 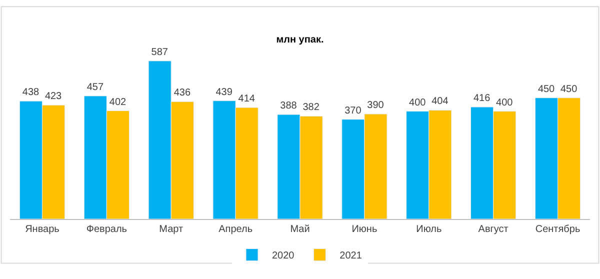 What do you see at coordinates (300, 229) in the screenshot?
I see `x-tick-label: Май` at bounding box center [300, 229].